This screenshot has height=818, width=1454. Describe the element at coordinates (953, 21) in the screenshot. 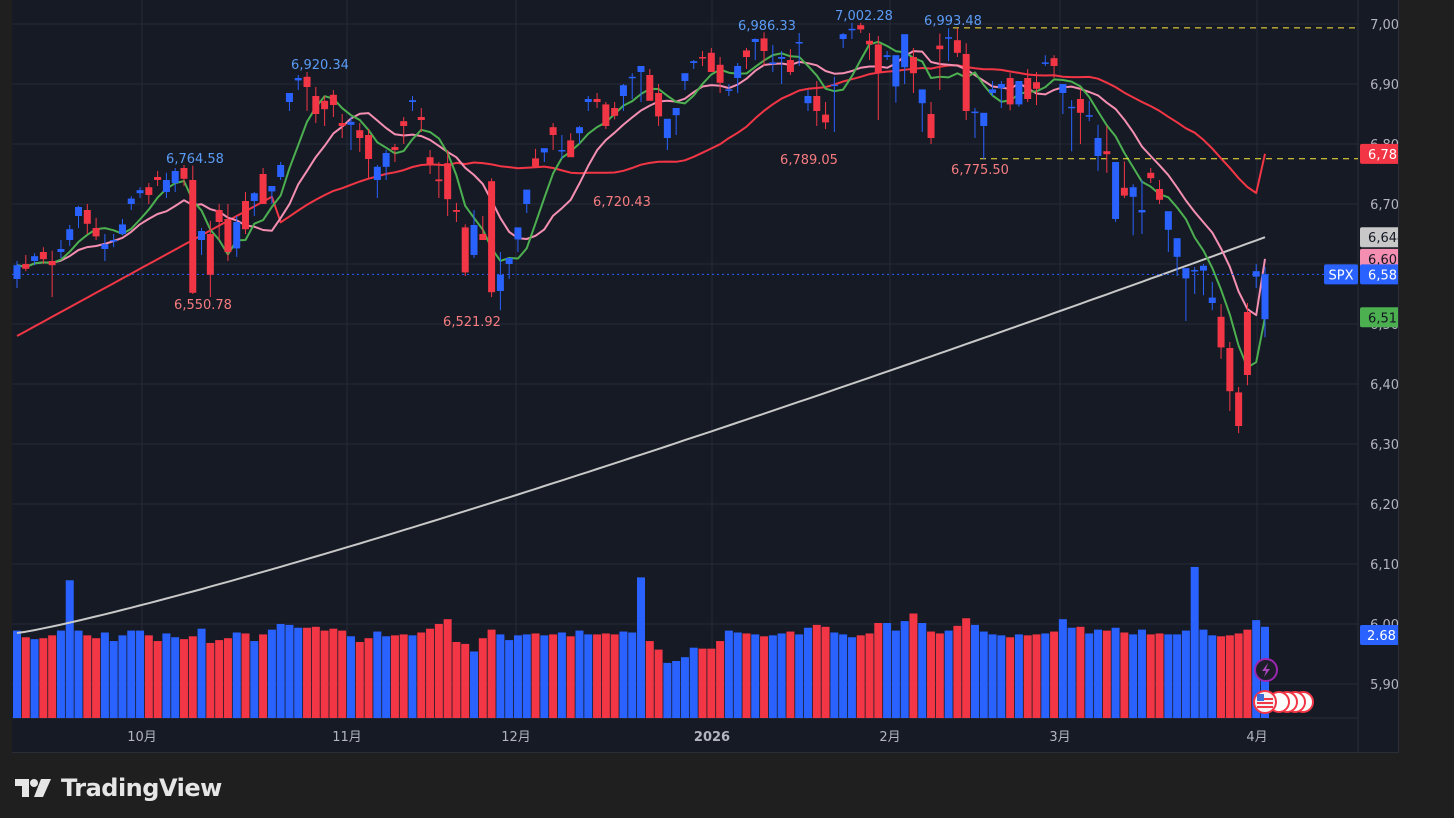

I see `high-price-label: 6,993.48` at that location.